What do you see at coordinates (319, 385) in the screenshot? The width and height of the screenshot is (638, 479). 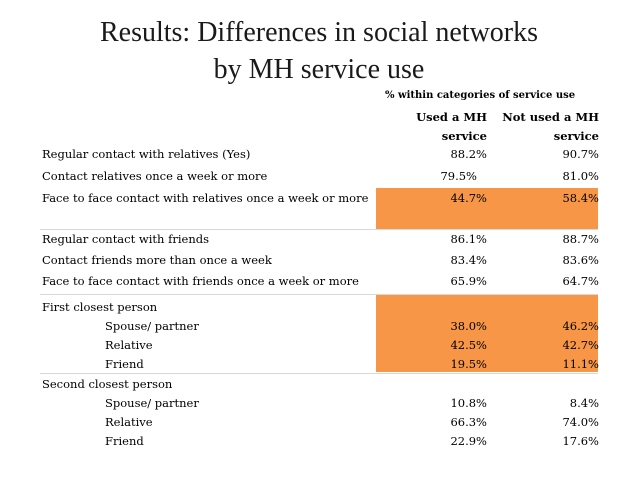 I see `group-heading: Second closest person` at bounding box center [319, 385].